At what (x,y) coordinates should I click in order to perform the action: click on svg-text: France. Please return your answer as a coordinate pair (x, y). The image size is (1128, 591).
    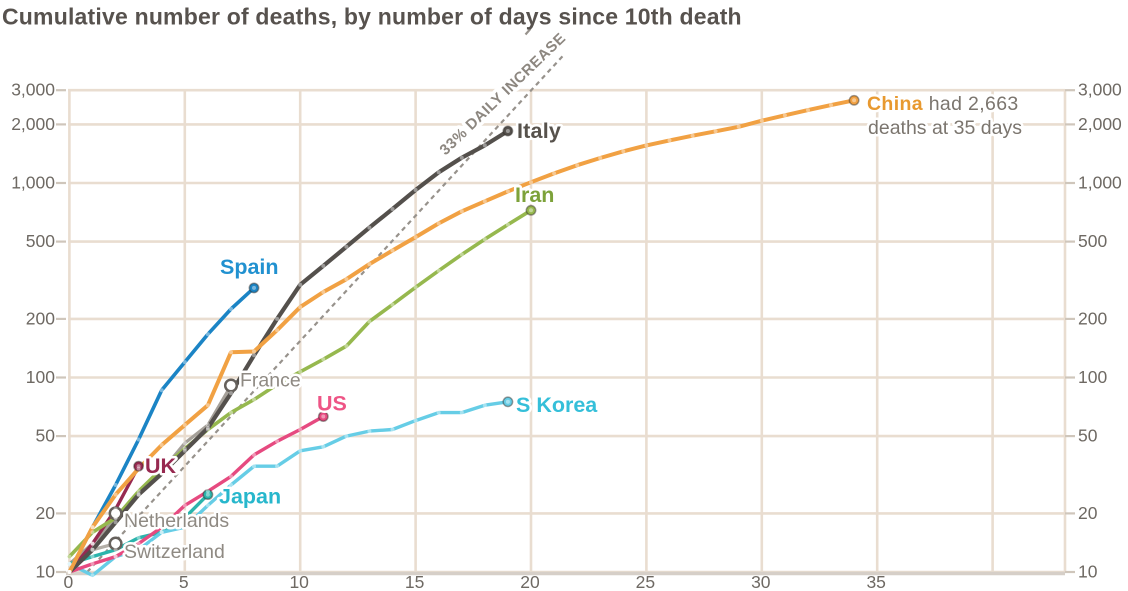
    Looking at the image, I should click on (270, 381).